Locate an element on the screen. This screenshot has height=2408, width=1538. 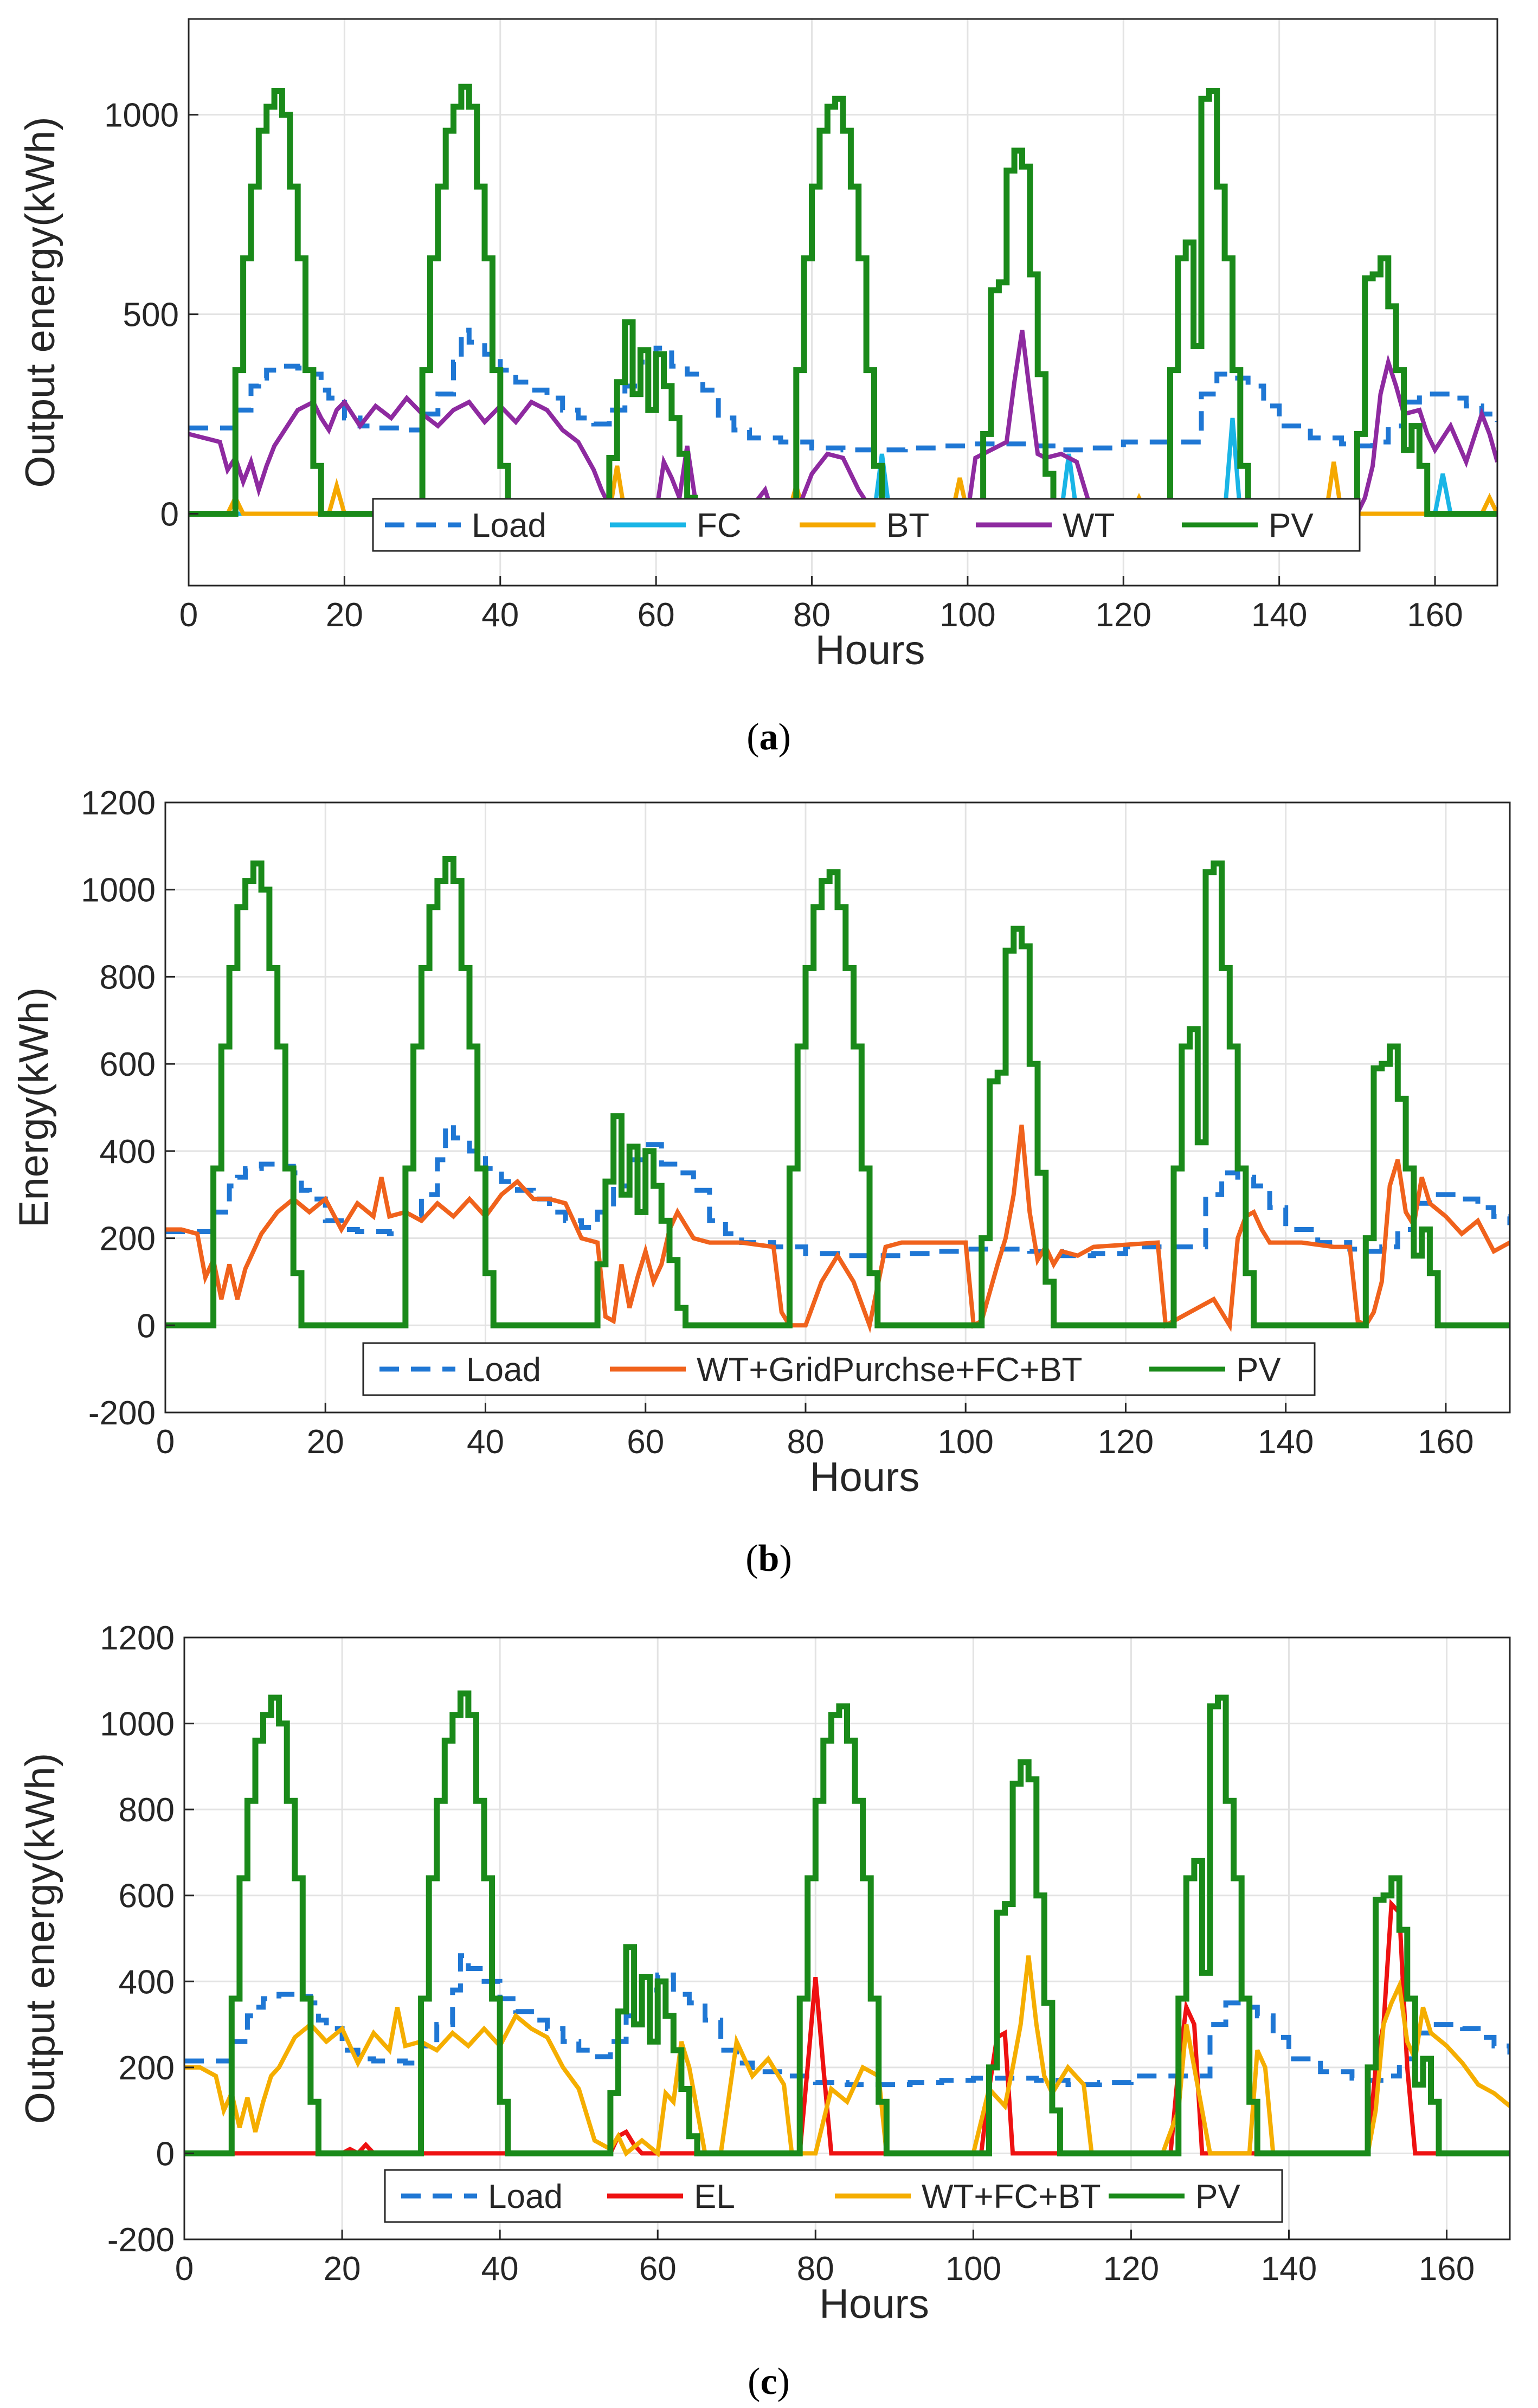
panel-caption: (b) is located at coordinates (768, 1559).